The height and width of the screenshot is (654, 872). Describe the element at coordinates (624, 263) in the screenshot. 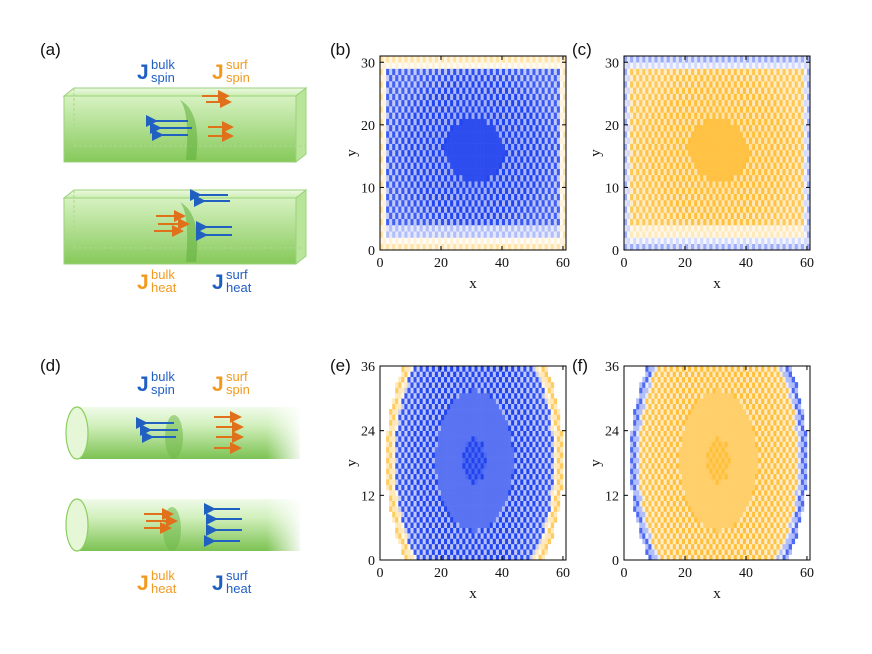

I see `xtick-label-c-0: 0` at that location.